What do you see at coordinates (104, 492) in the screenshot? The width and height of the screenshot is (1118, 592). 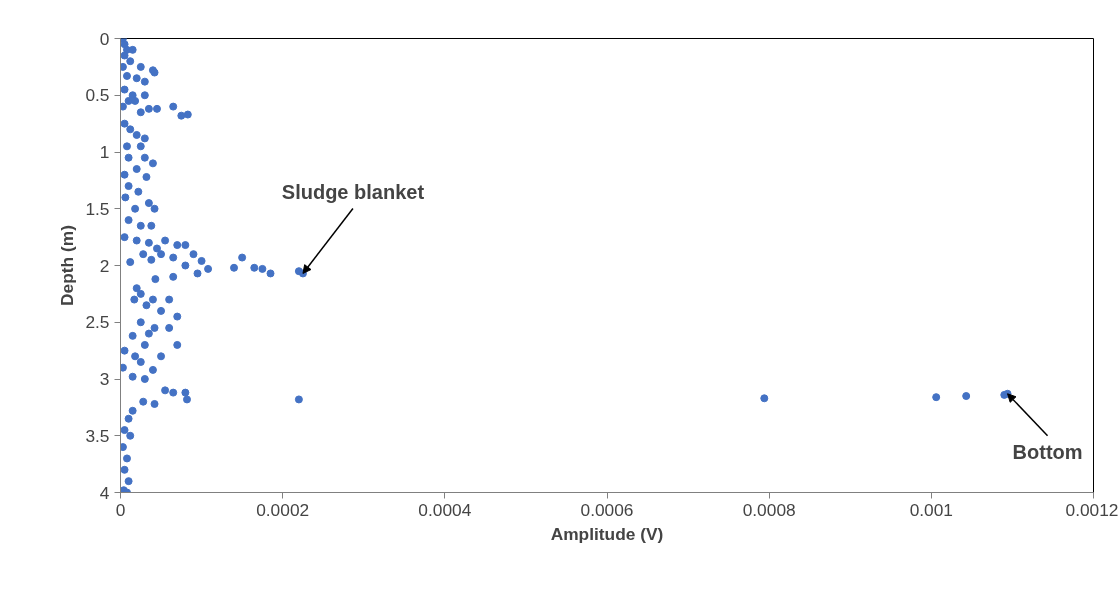 I see `y-tick-label: 4` at bounding box center [104, 492].